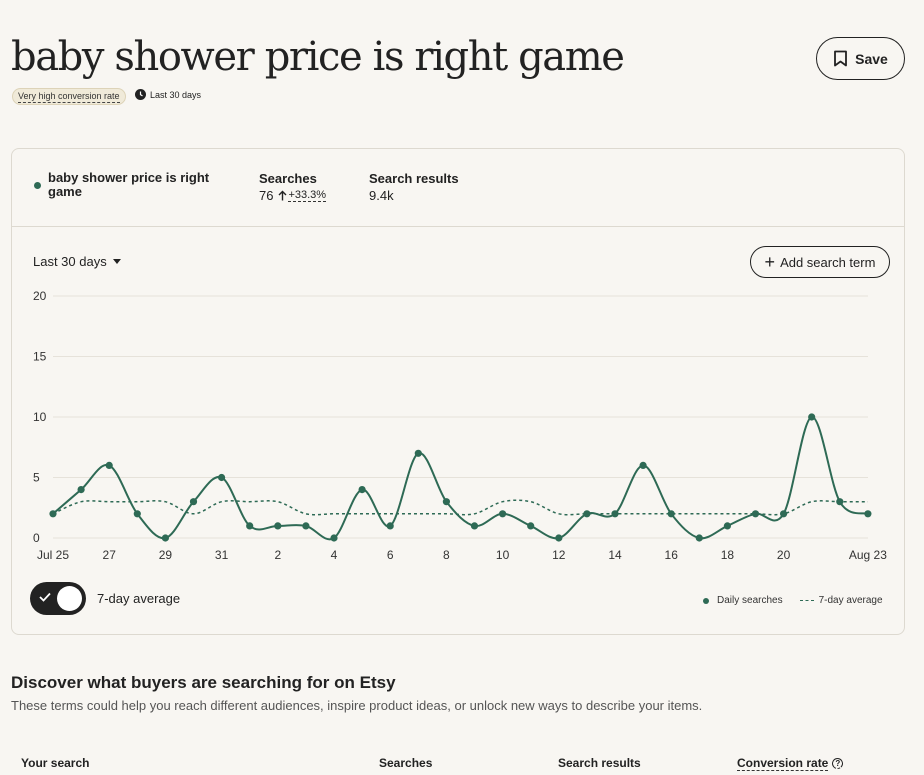 The height and width of the screenshot is (775, 924). What do you see at coordinates (790, 763) in the screenshot?
I see `column-header-conversion: Conversion rate ?` at bounding box center [790, 763].